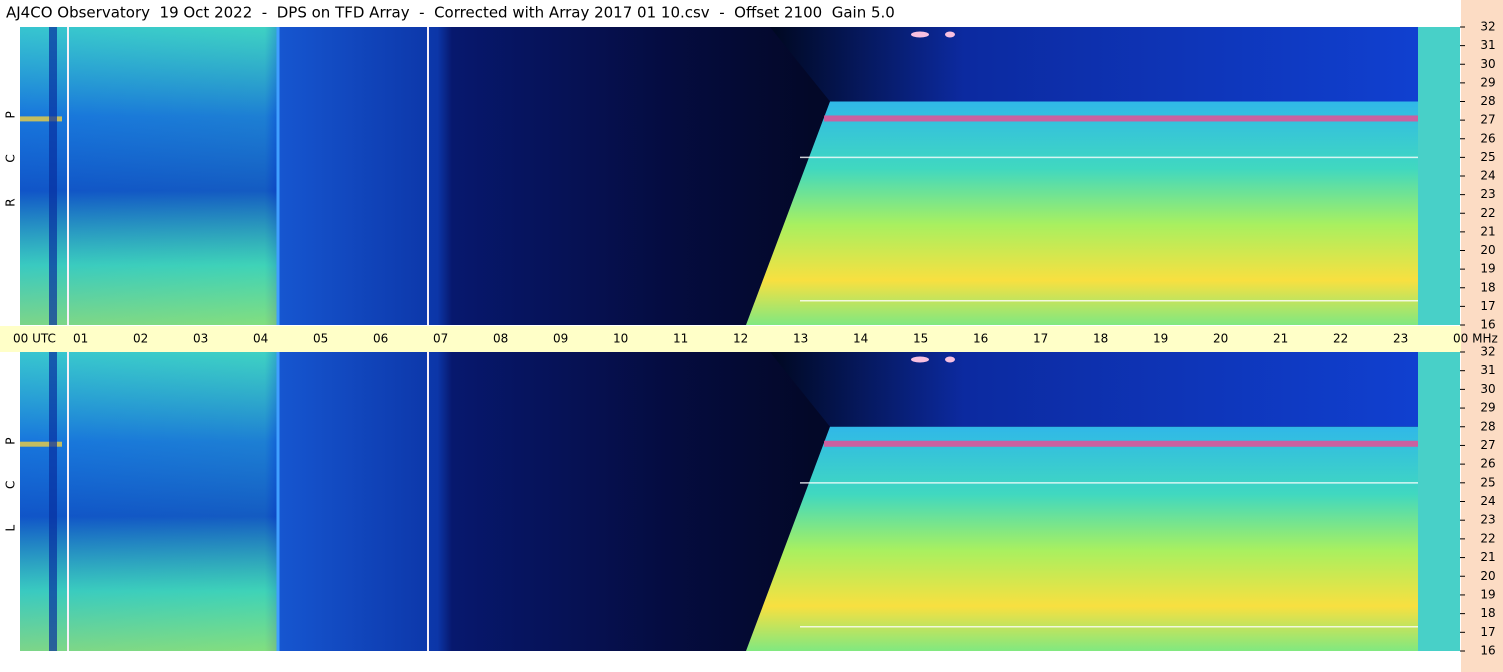  Describe the element at coordinates (980, 339) in the screenshot. I see `time-label: 16` at that location.